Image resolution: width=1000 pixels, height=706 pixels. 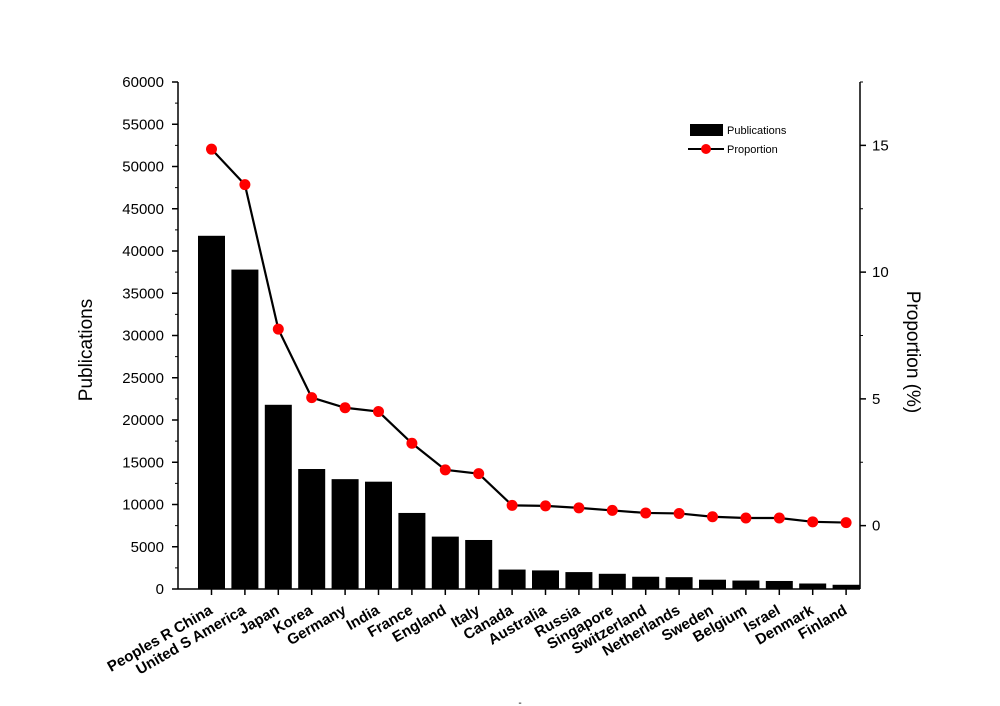 What do you see at coordinates (880, 145) in the screenshot?
I see `y2-tick-label: 15` at bounding box center [880, 145].